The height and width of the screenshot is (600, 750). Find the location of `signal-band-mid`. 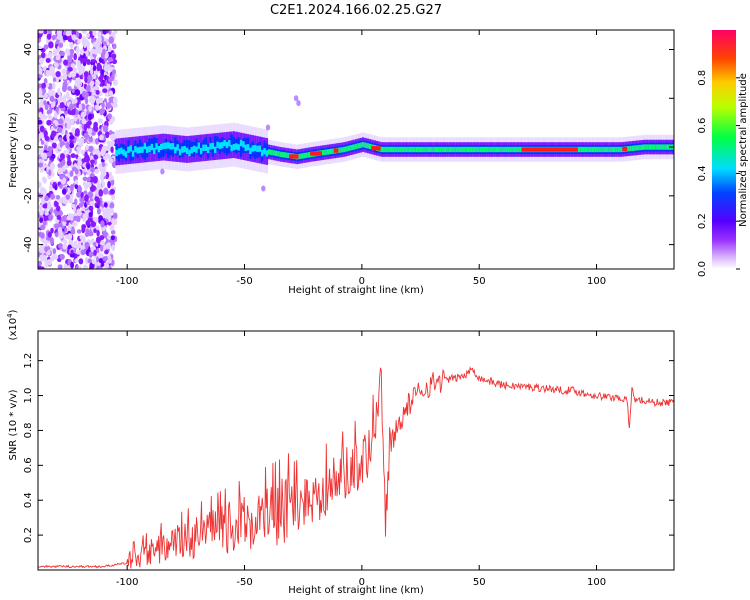

signal-band-mid is located at coordinates (255, 151).